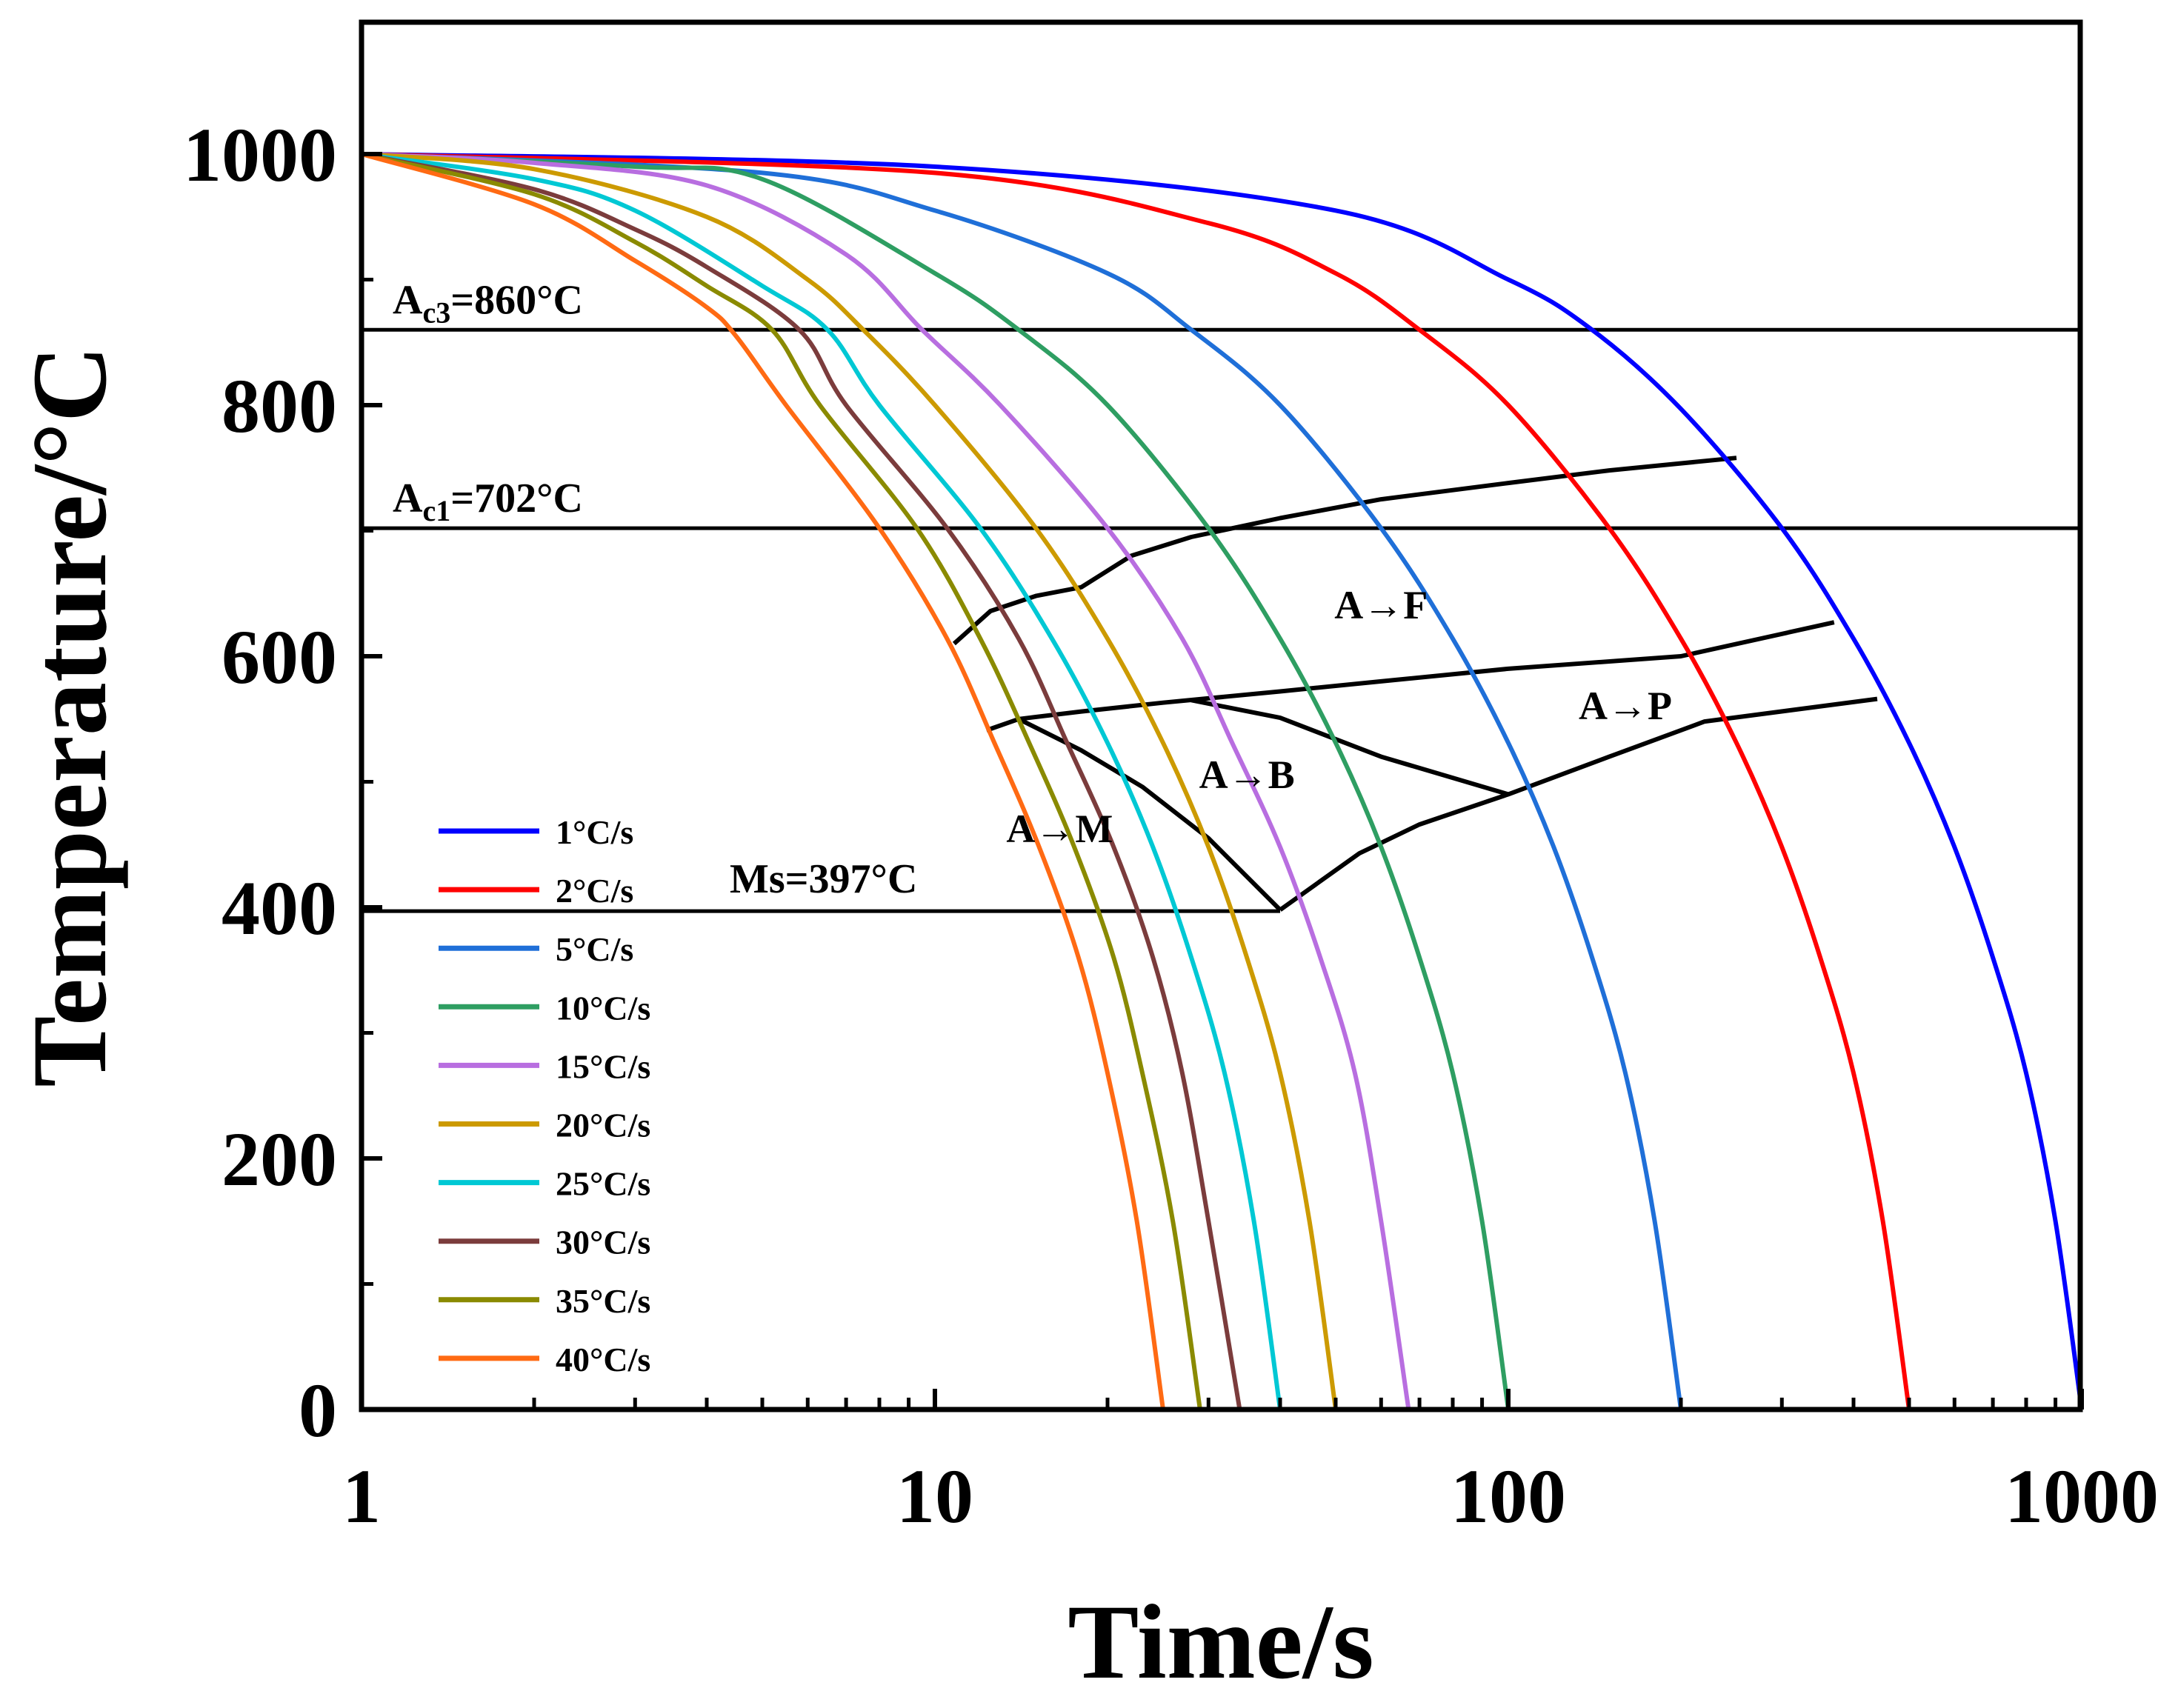 The height and width of the screenshot is (1708, 2158). What do you see at coordinates (1221, 1643) in the screenshot?
I see `x-axis-title: Time/s` at bounding box center [1221, 1643].